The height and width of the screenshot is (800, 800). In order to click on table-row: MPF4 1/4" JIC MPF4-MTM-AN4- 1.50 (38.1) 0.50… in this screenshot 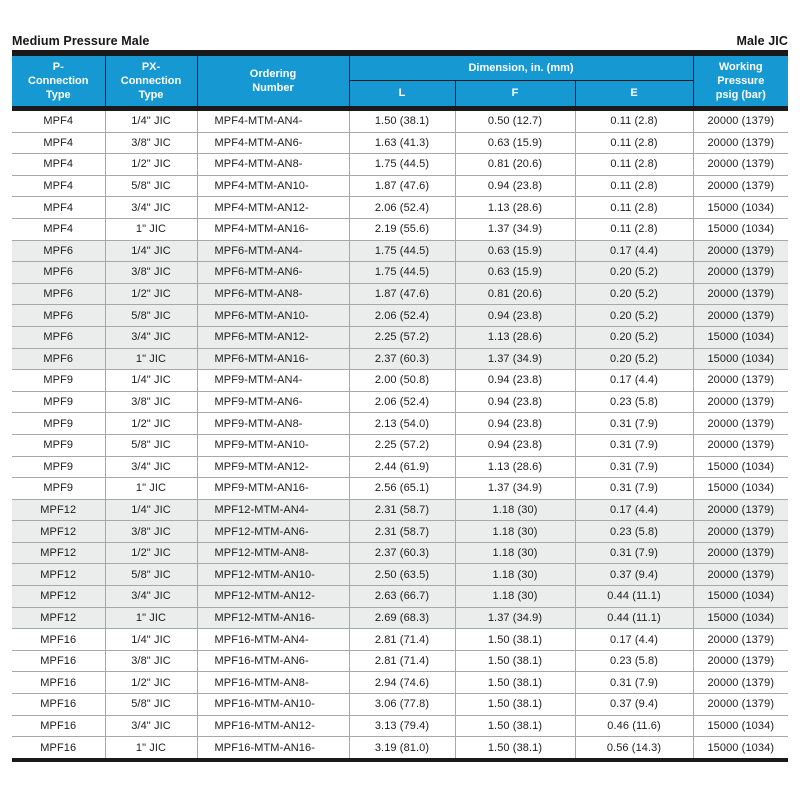, I will do `click(400, 120)`.